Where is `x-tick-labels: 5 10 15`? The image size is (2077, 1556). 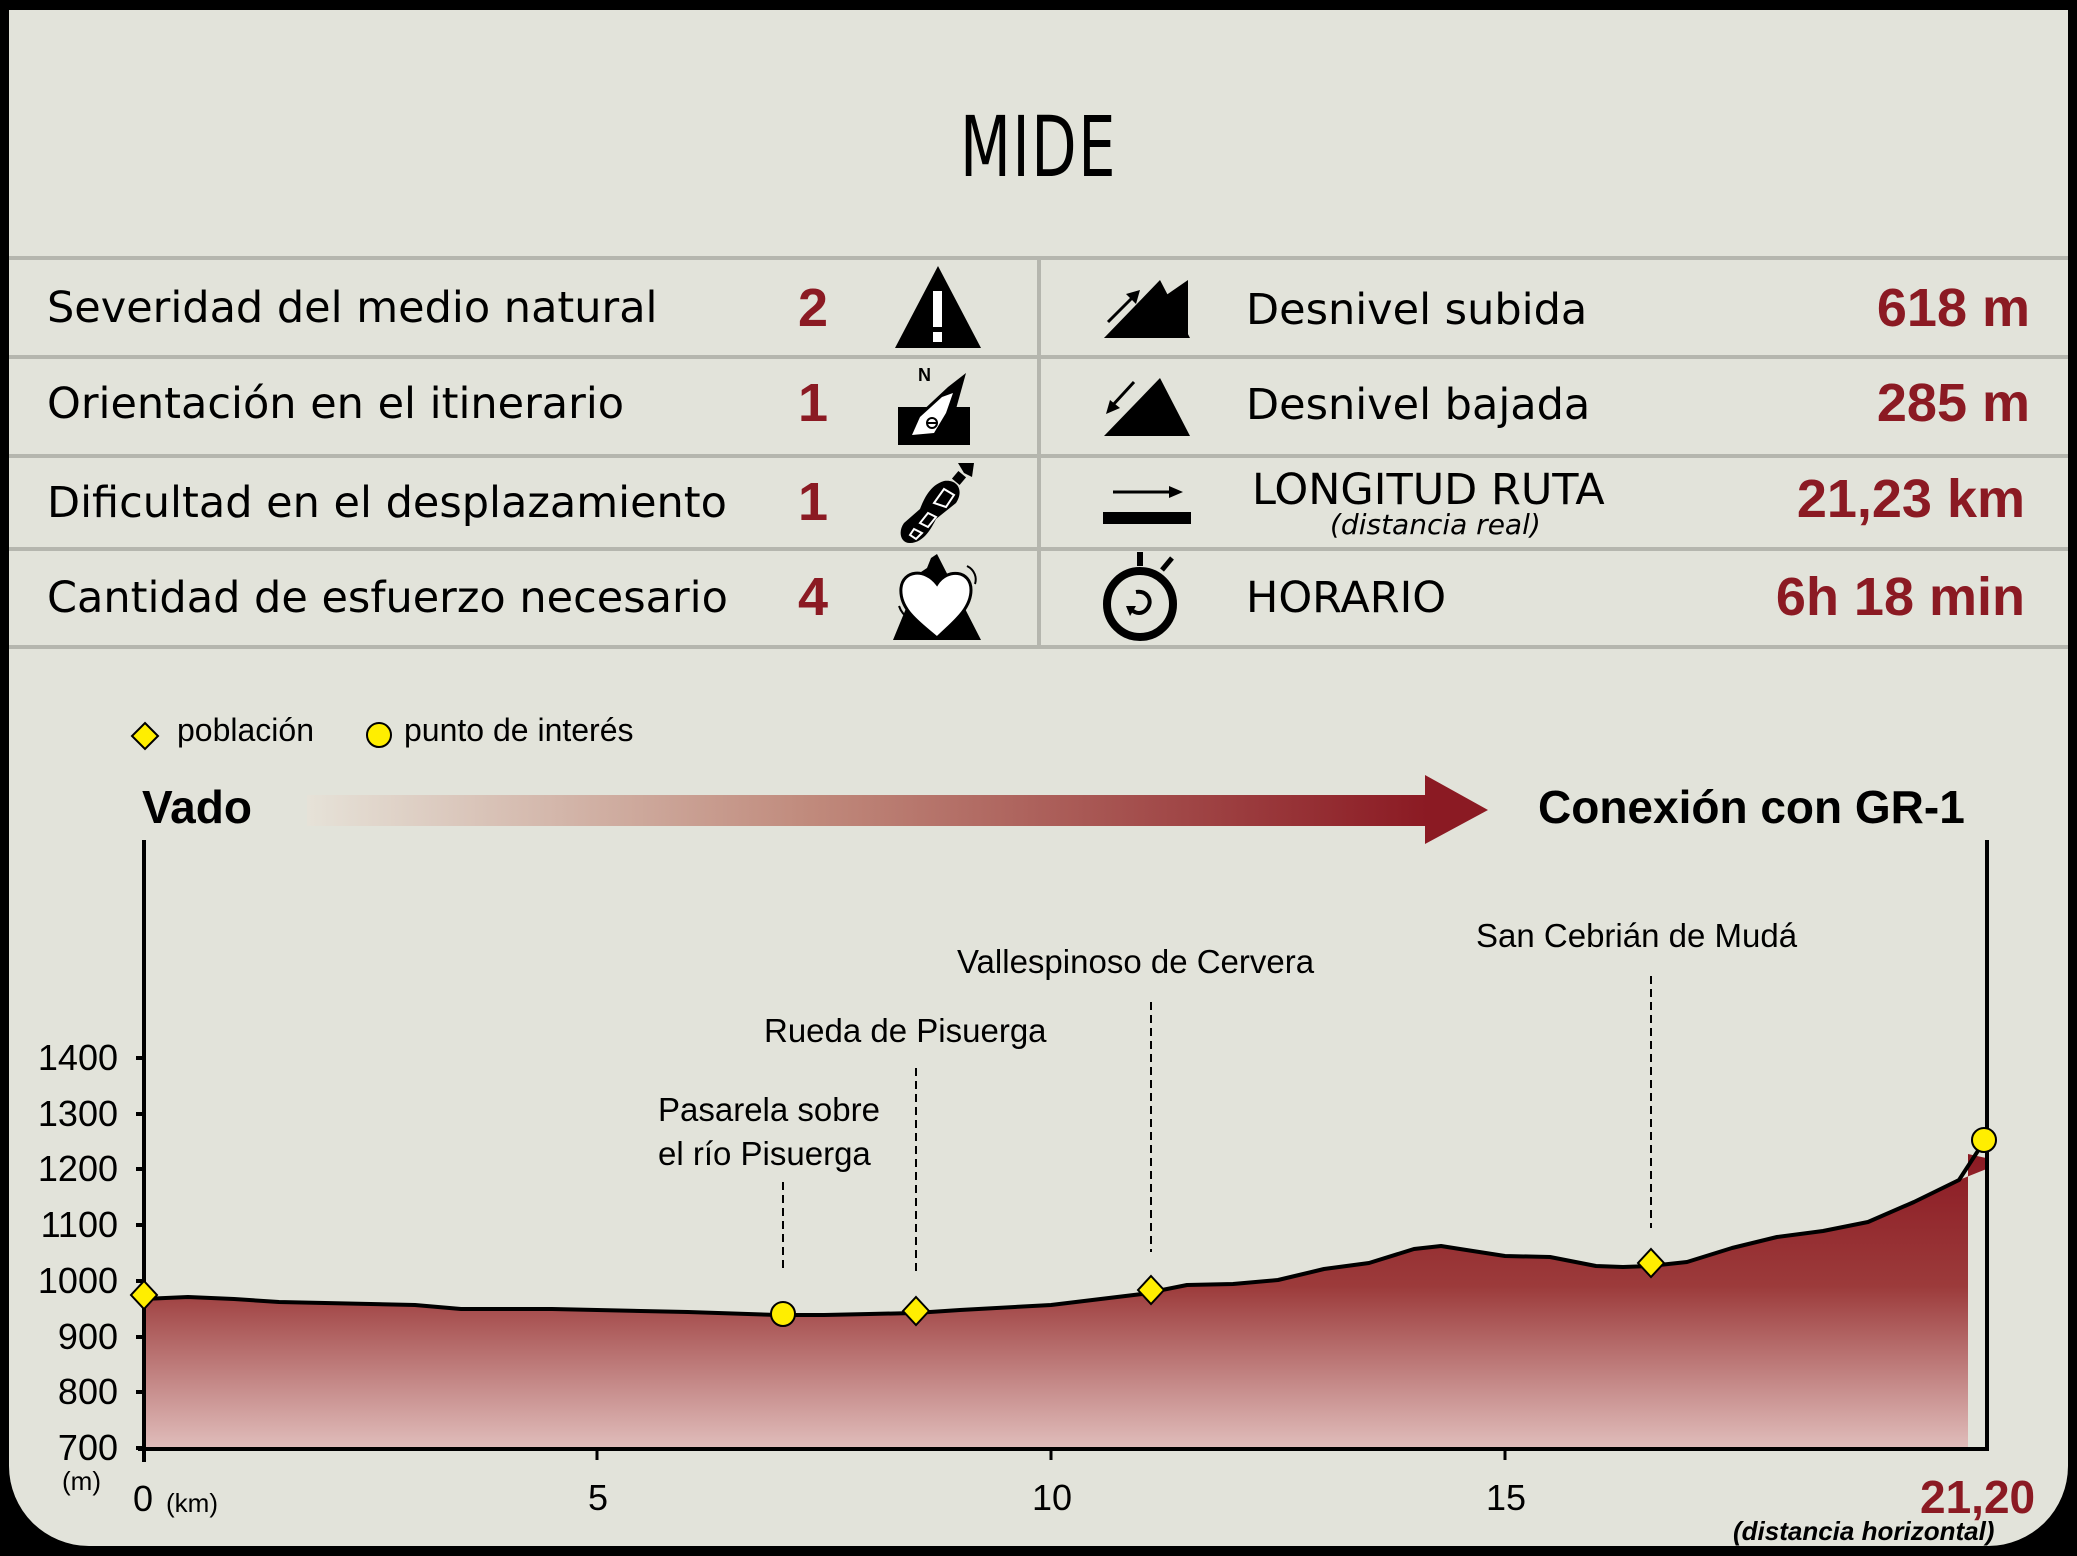
x-tick-labels: 5 10 15 is located at coordinates (1057, 1497).